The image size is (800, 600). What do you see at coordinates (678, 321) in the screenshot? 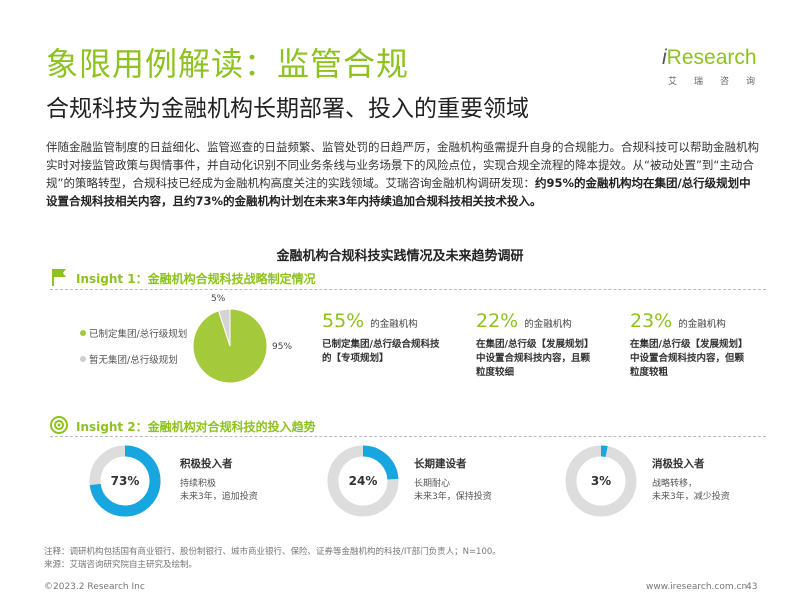
I see `stat-block-3: 23% 的金融机构` at bounding box center [678, 321].